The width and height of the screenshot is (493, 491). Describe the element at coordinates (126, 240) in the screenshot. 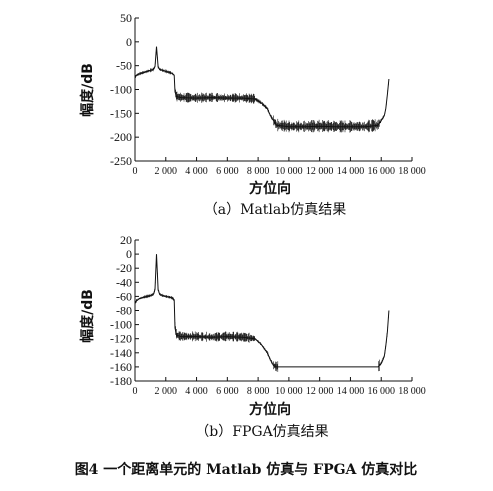

I see `chart-b-y-tick-label: 20` at that location.